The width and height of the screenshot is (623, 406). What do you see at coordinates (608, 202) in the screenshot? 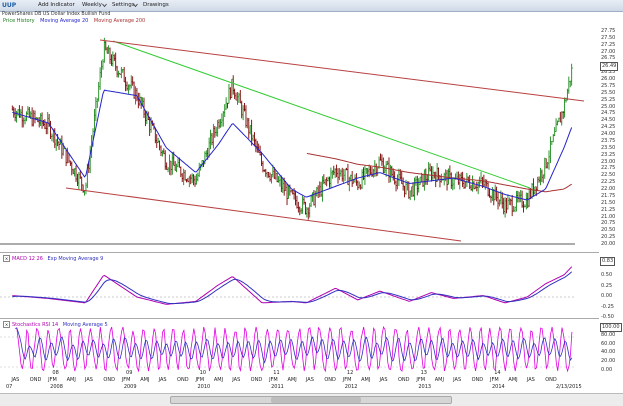
I see `price-tick-label: 21.50` at bounding box center [608, 202].